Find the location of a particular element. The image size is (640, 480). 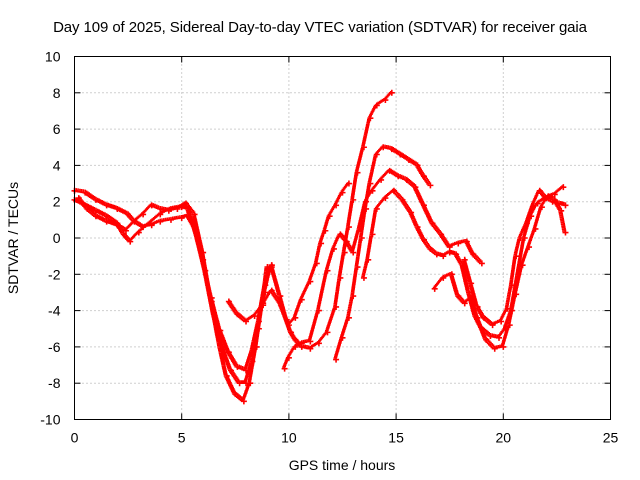

x-tick-label: 10 is located at coordinates (289, 438).